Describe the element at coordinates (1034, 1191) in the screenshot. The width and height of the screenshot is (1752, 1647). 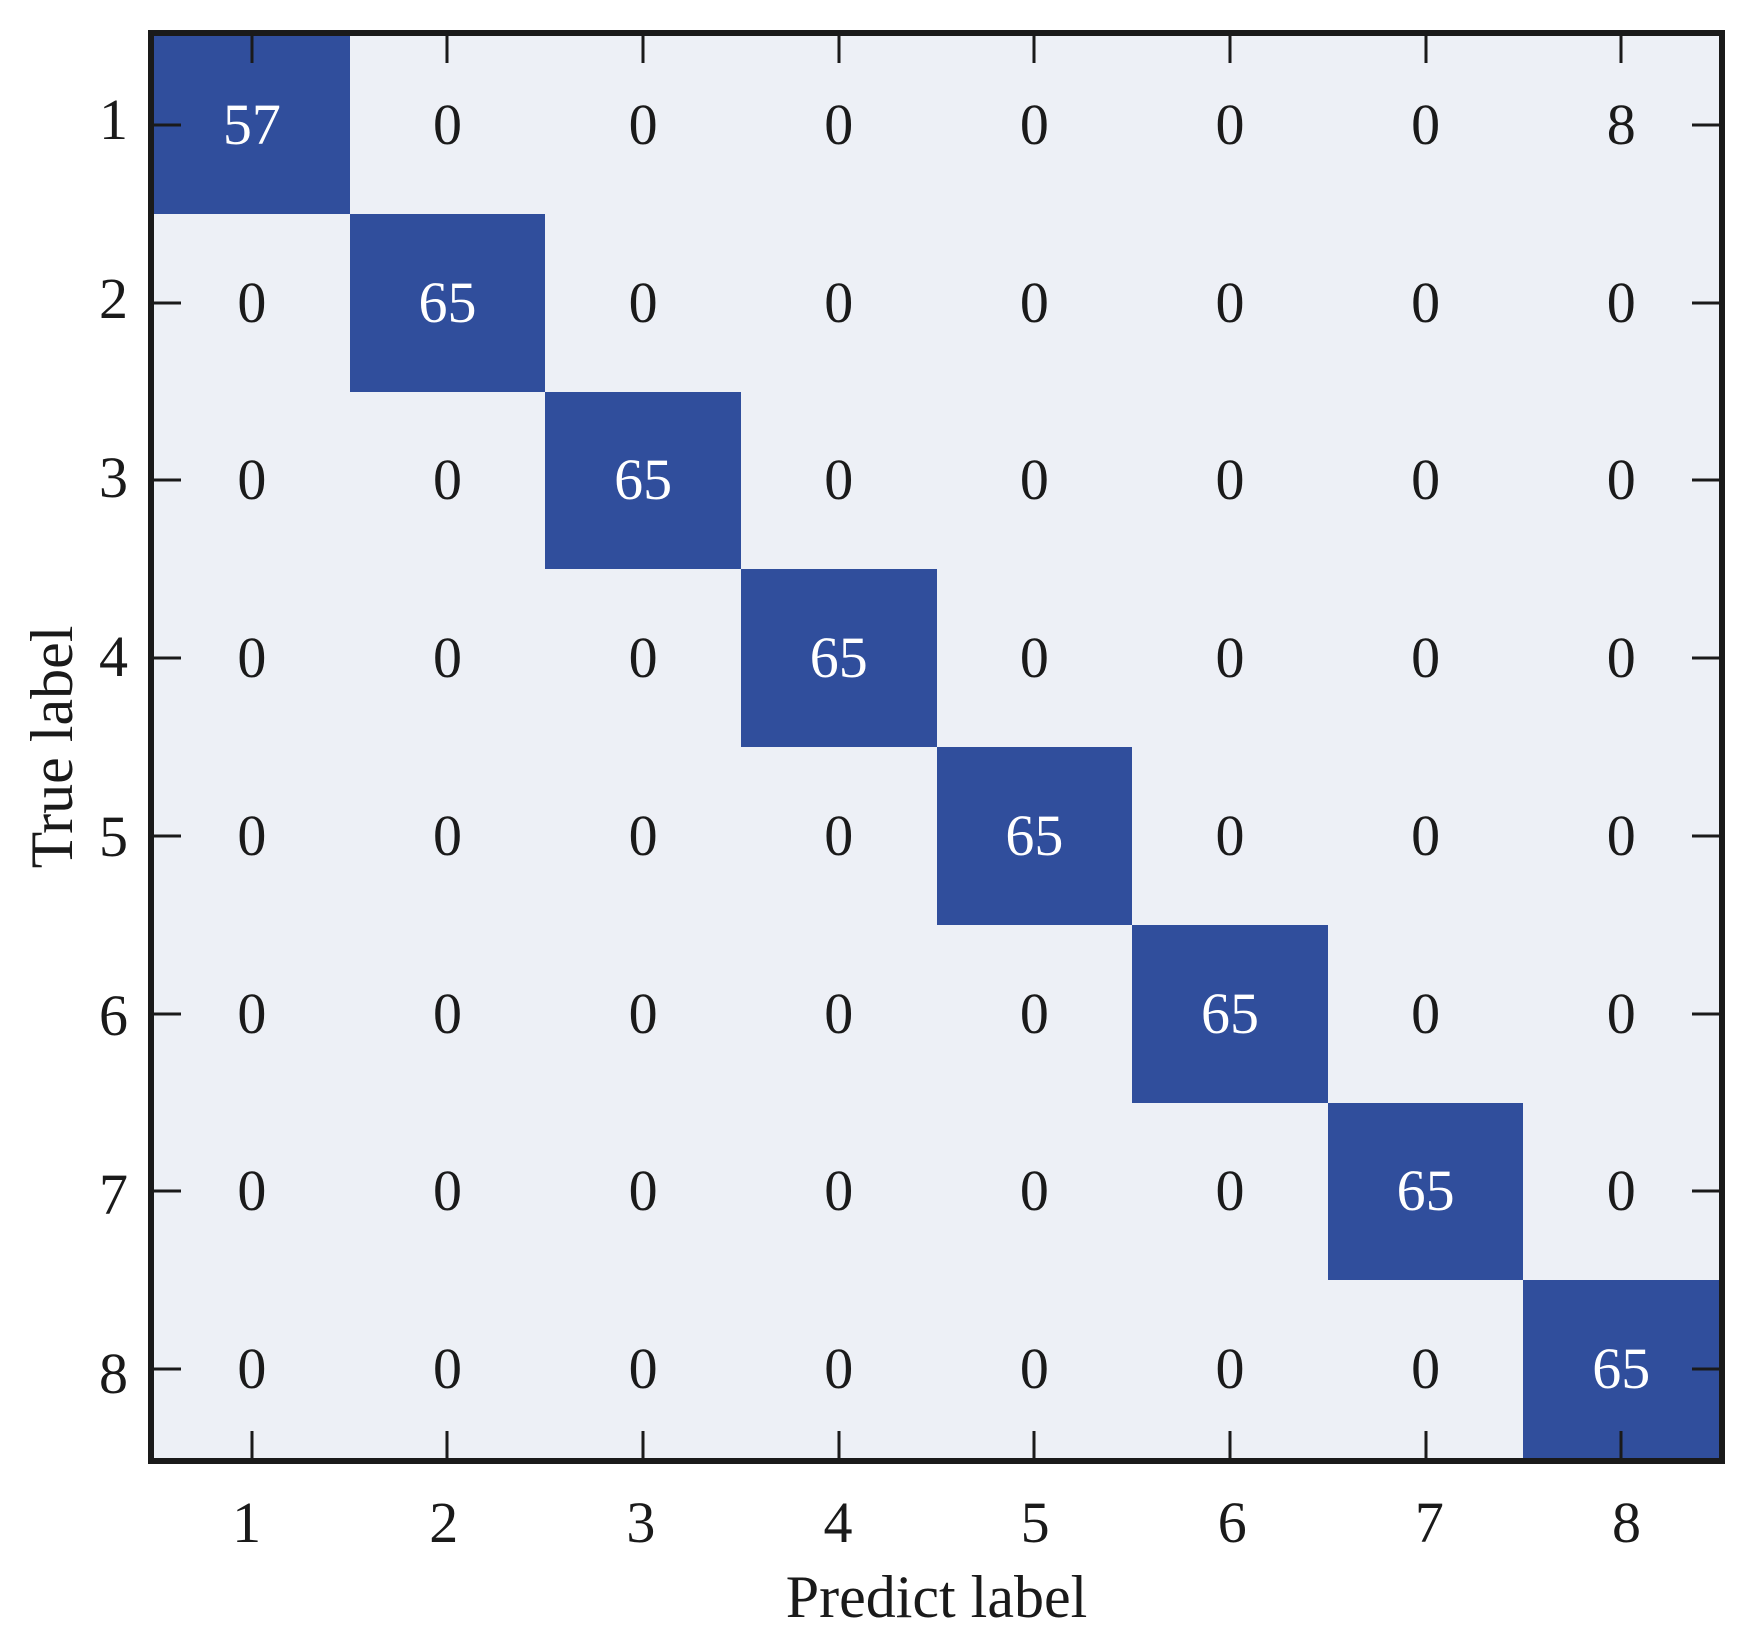
I see `matrix-cell-r7-c5: 0` at that location.